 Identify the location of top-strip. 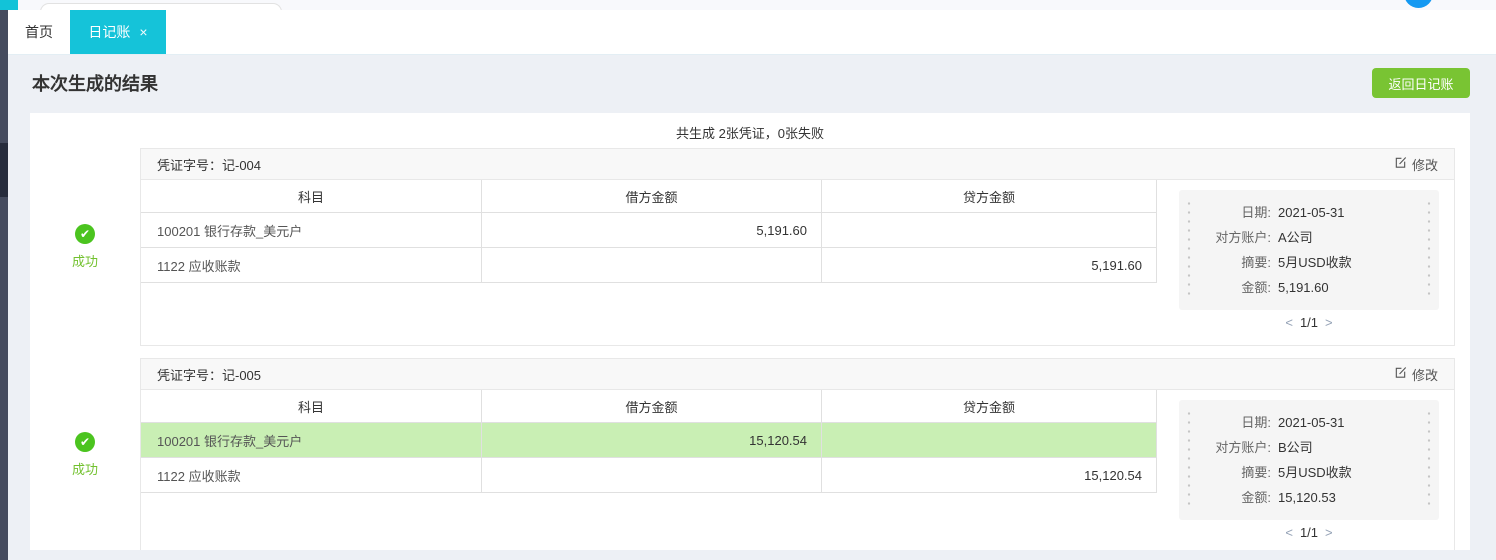
(748, 8).